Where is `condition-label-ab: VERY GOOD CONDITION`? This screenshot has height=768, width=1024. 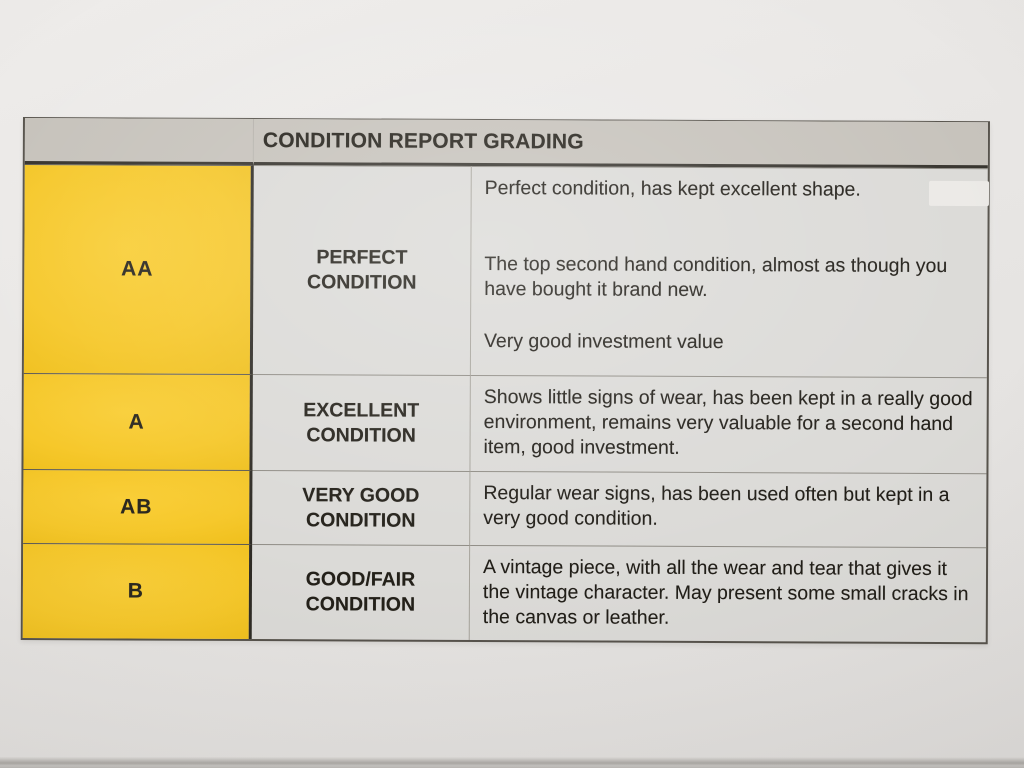
condition-label-ab: VERY GOOD CONDITION is located at coordinates (361, 507).